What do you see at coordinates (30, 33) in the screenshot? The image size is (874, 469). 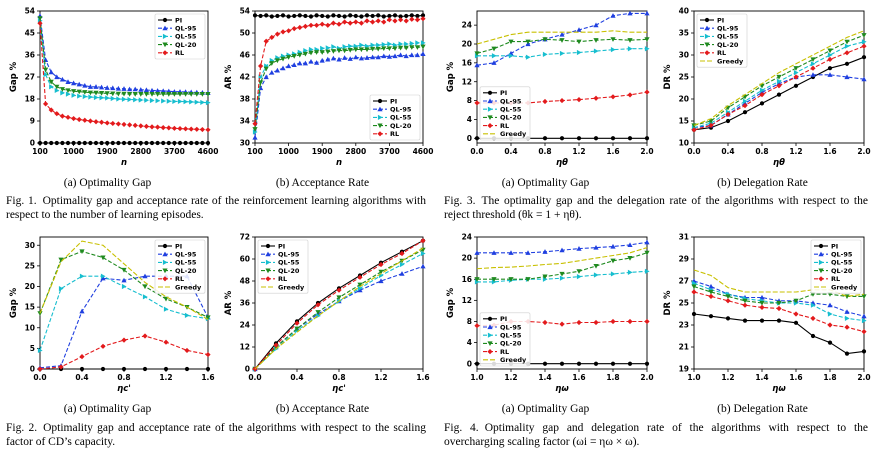 I see `y-tick-label: 45` at bounding box center [30, 33].